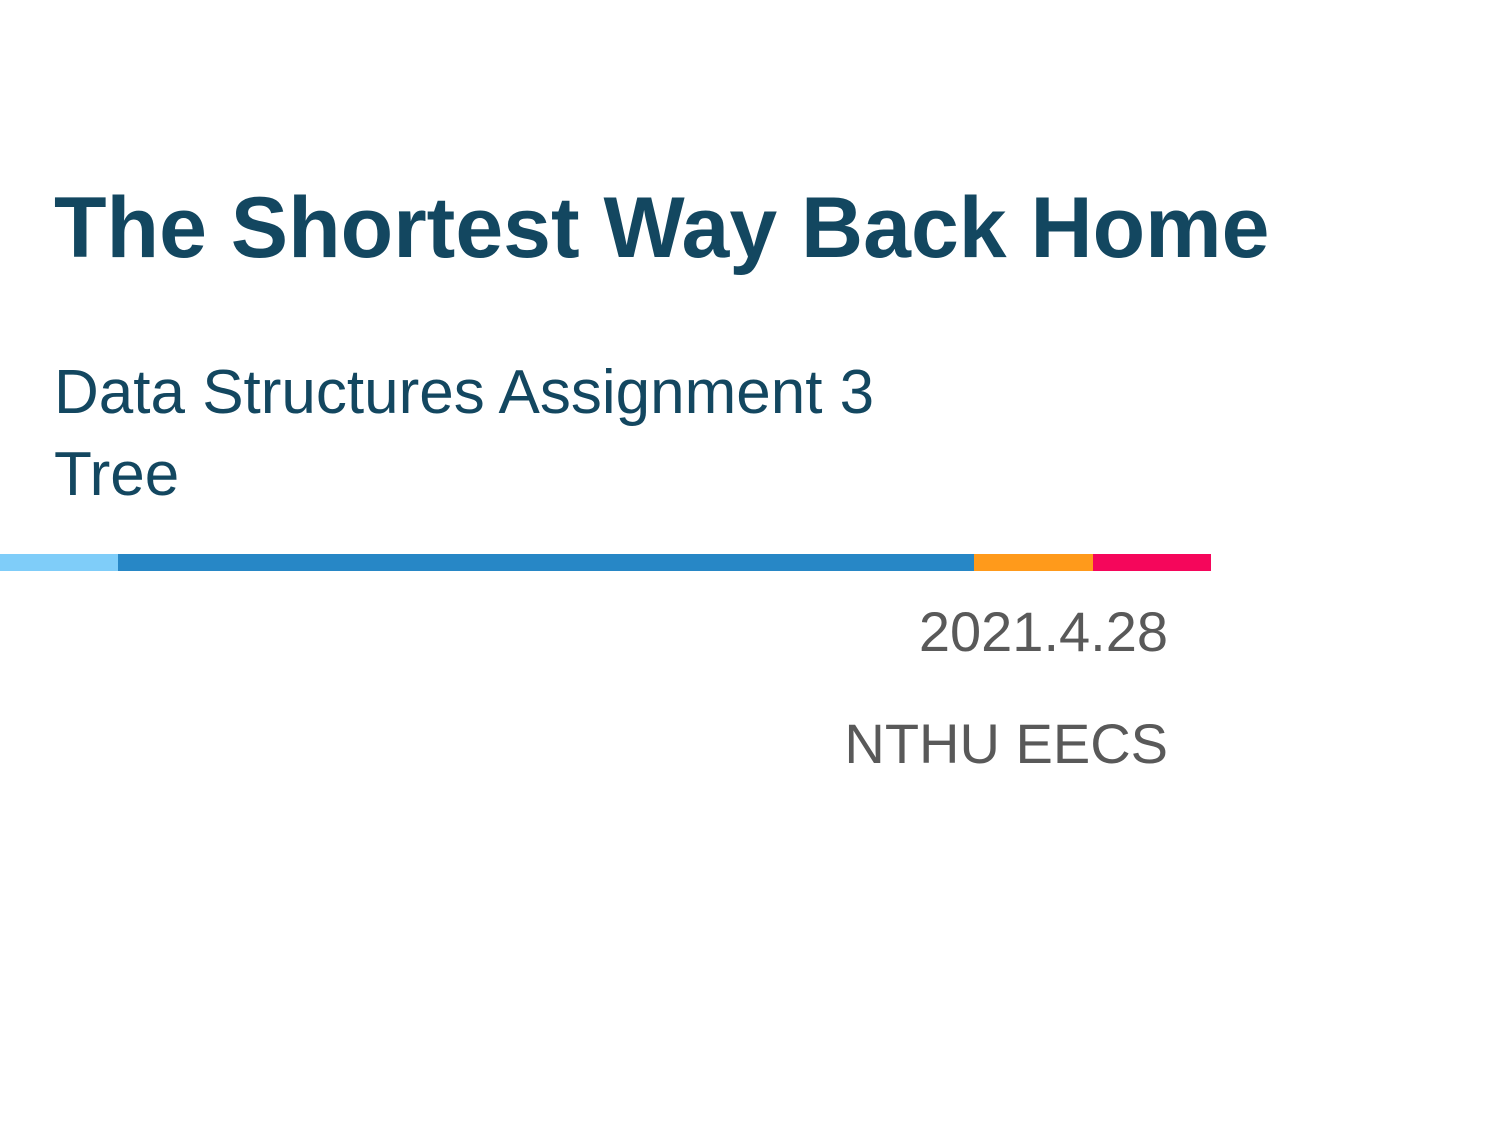 This screenshot has height=1125, width=1500. I want to click on color-bar-segment-pink, so click(1152, 562).